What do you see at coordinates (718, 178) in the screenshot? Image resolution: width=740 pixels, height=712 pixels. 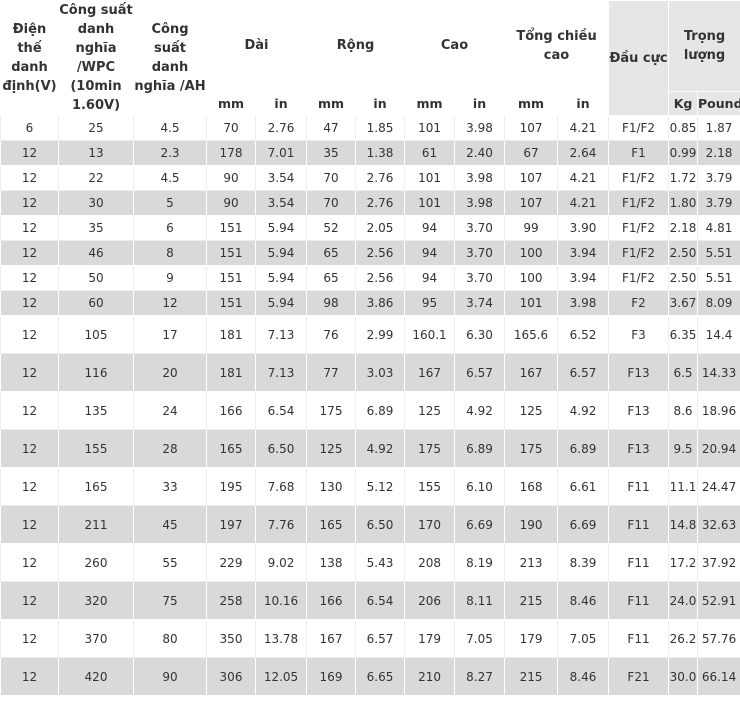 I see `cell-weight-pound: 3.79` at bounding box center [718, 178].